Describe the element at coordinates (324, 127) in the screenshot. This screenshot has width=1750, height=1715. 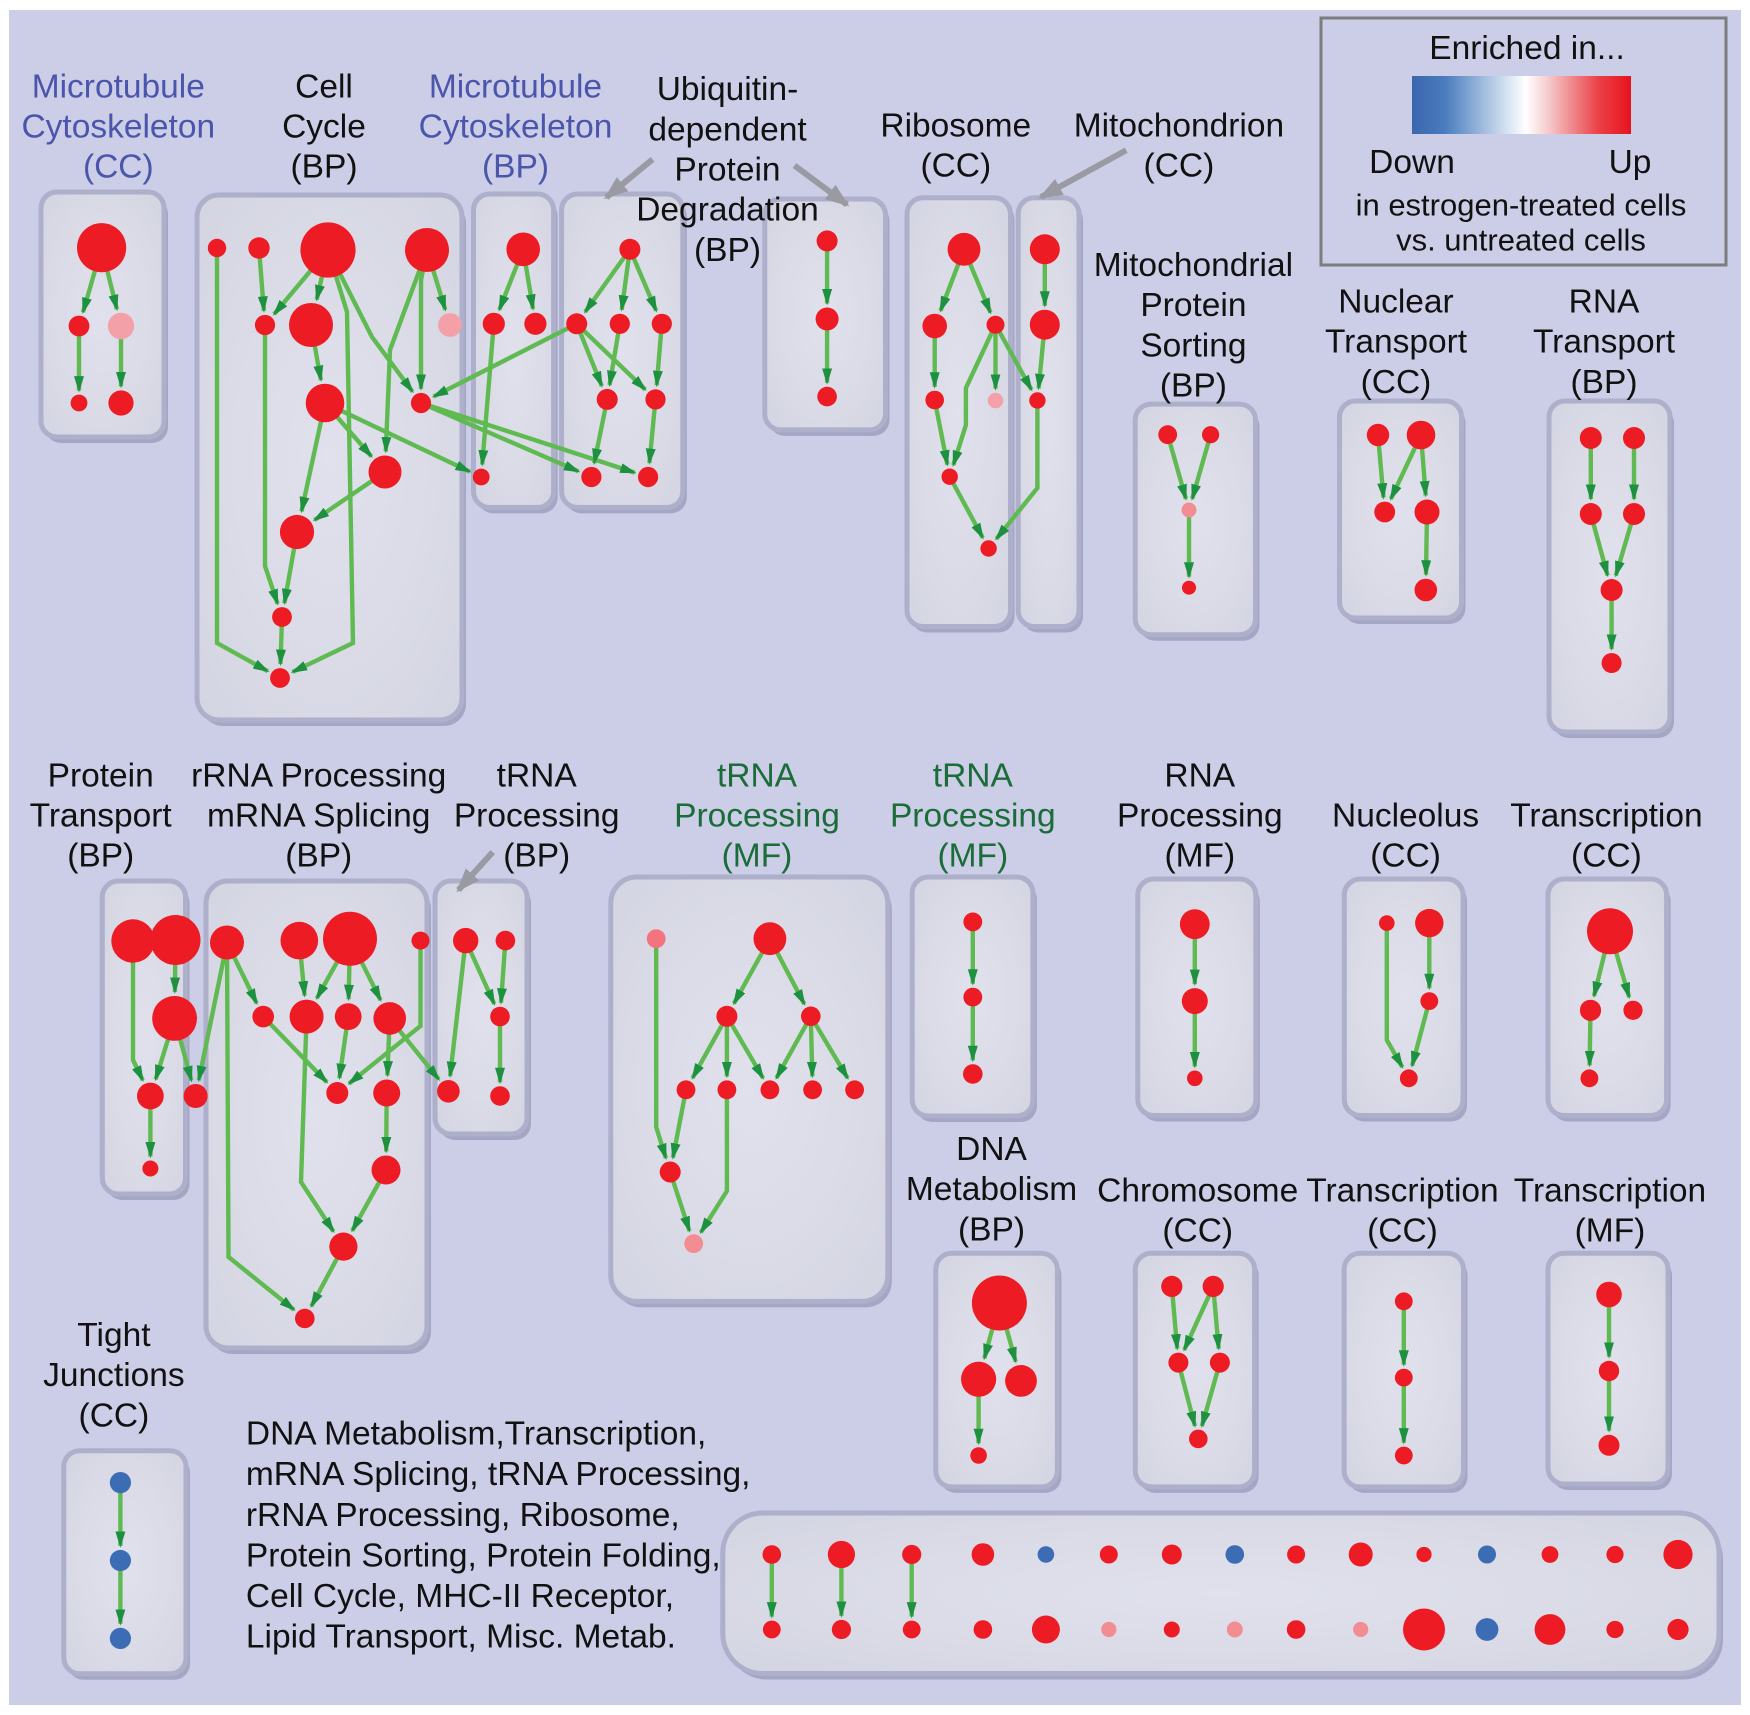
I see `svg-text: Cycle` at that location.